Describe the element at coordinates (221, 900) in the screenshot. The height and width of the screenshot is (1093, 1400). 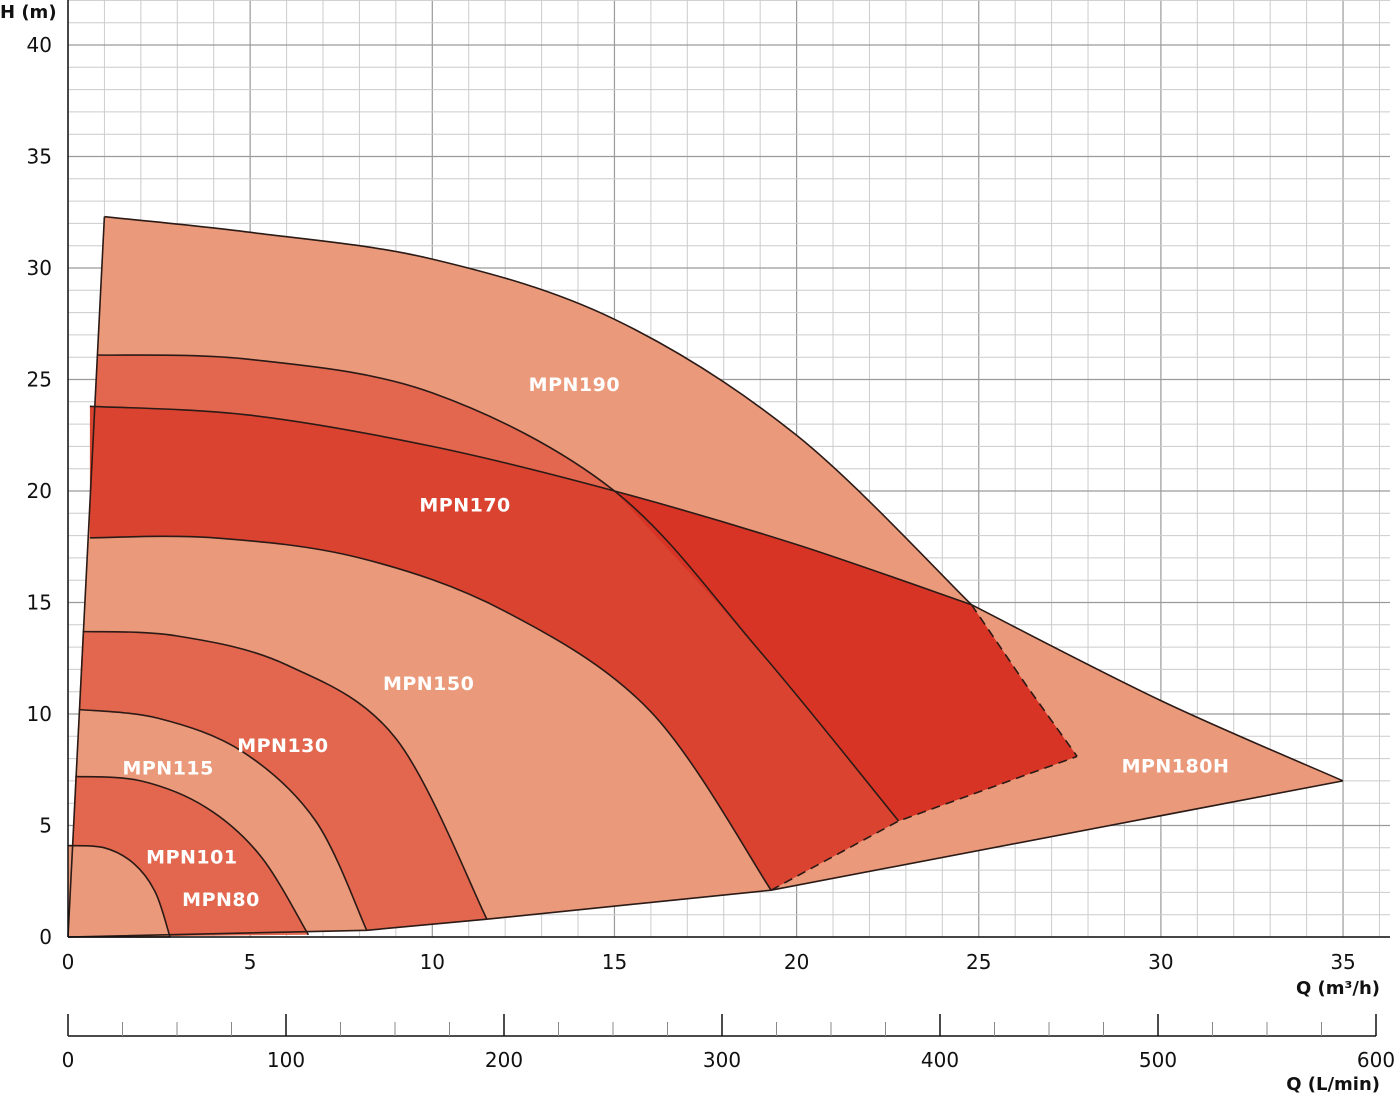
I see `label-mpn80: MPN80` at that location.